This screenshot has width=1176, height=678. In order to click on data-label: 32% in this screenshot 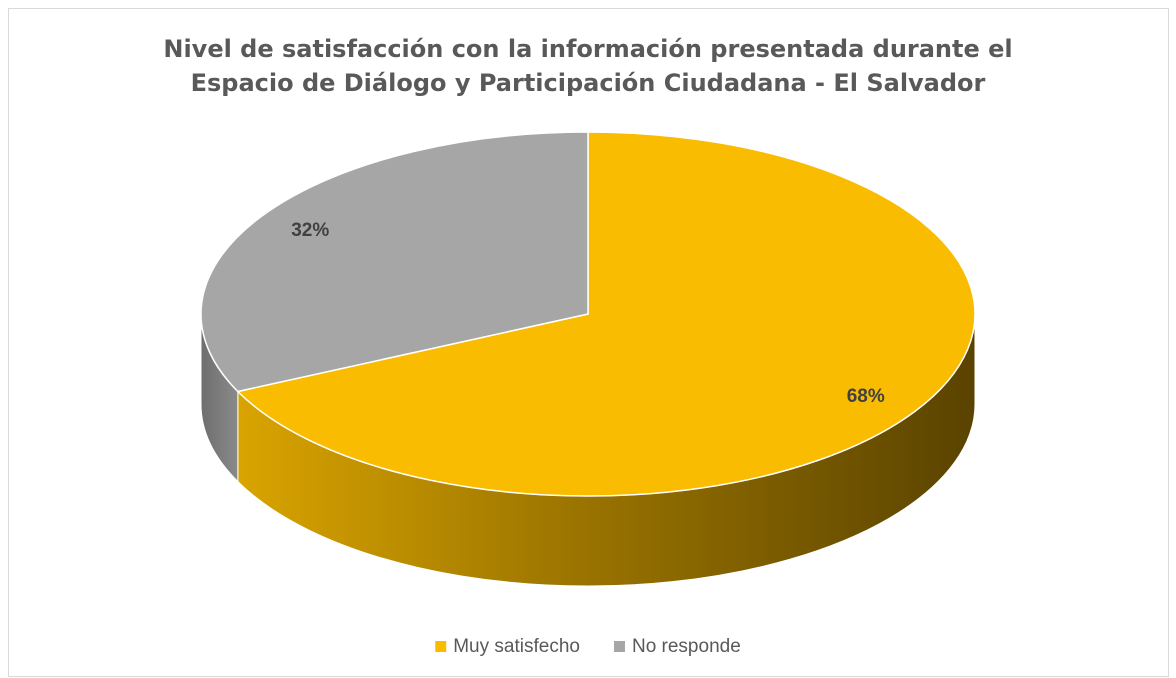, I will do `click(310, 230)`.